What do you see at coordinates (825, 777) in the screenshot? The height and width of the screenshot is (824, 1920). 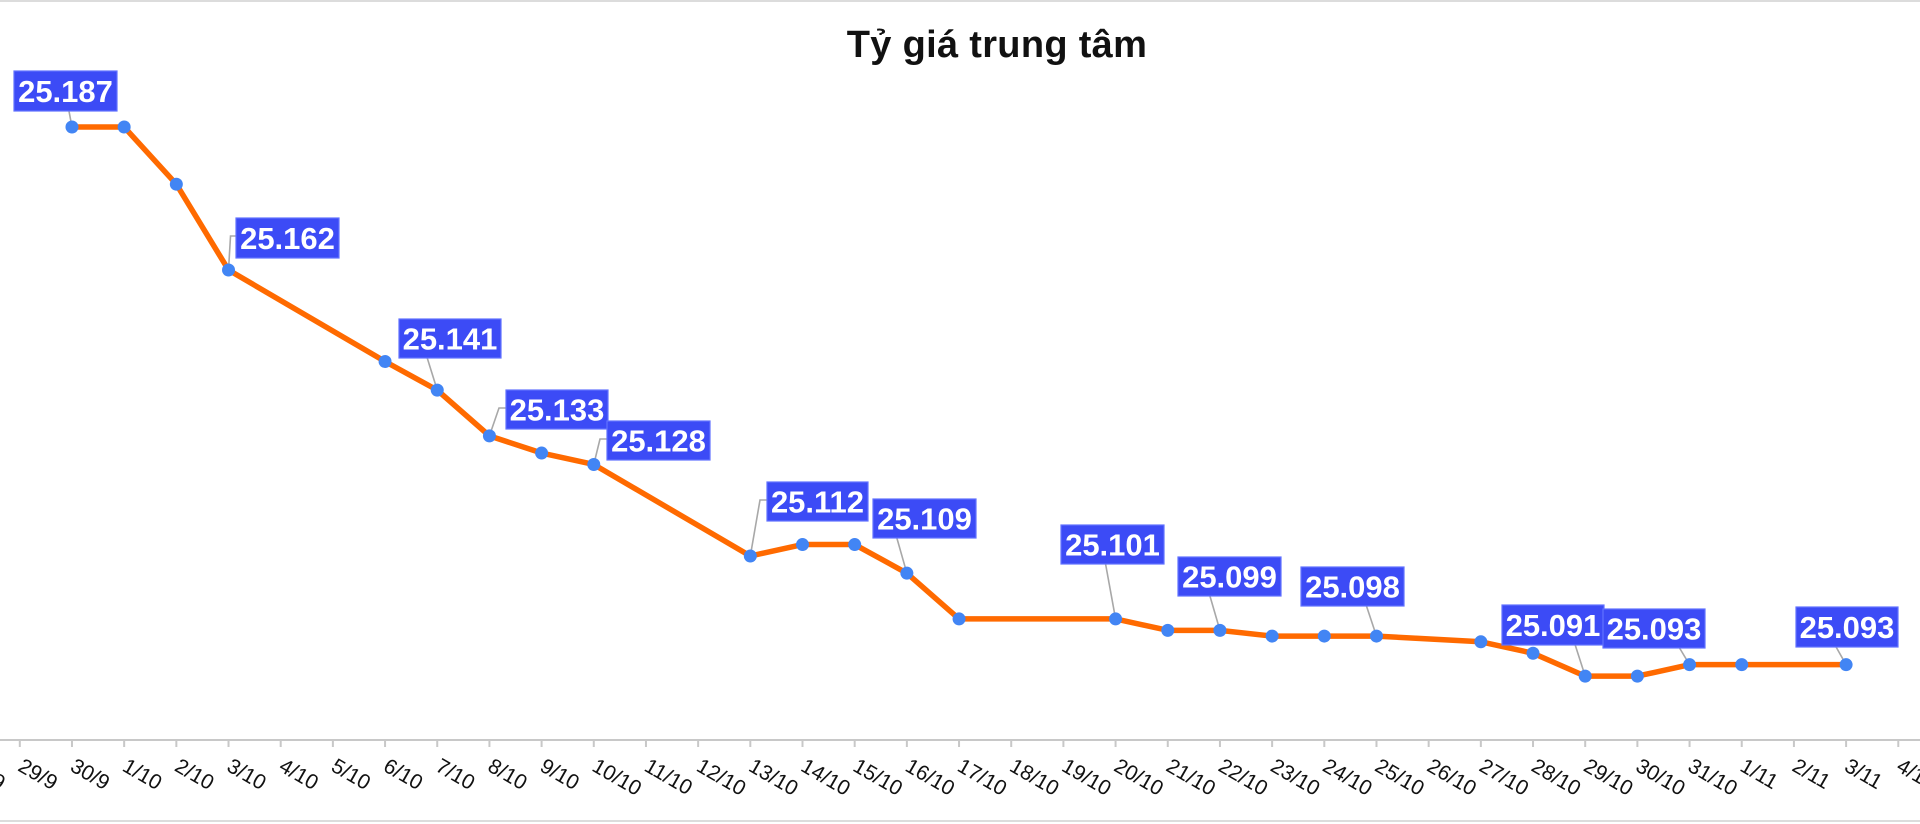 I see `x-tick-label: 14/10` at bounding box center [825, 777].